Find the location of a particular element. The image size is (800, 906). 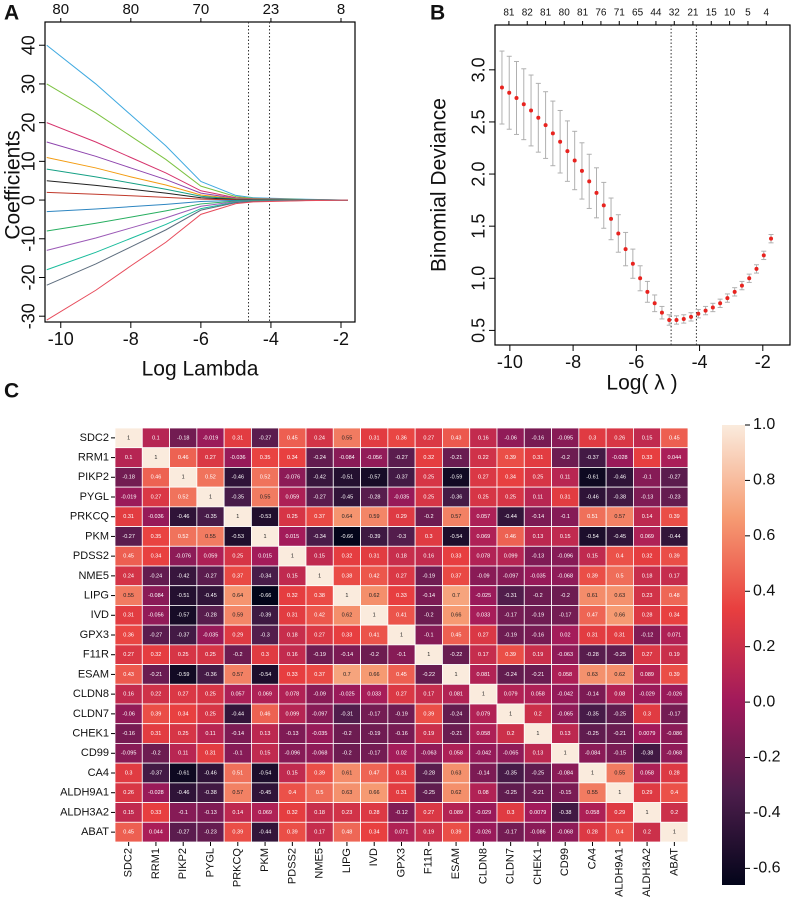

cell-label: 0.18 is located at coordinates (401, 557).